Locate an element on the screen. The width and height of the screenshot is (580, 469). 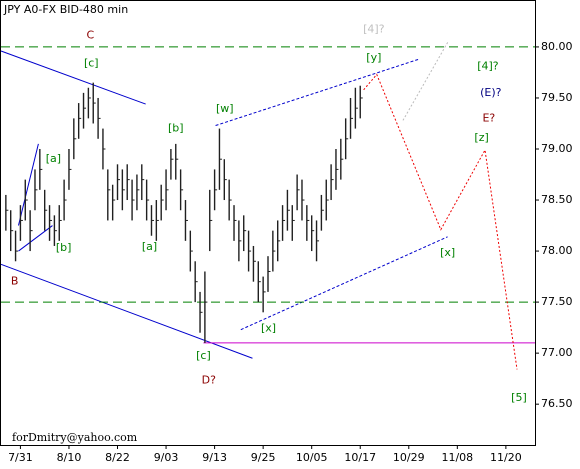
y-tick-label: 78.00 is located at coordinates (557, 250).